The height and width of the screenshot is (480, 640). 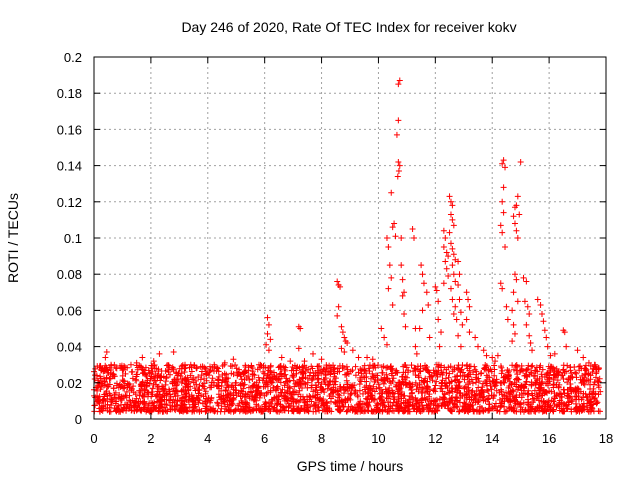 I want to click on x-axis-label: GPS time / hours, so click(x=350, y=466).